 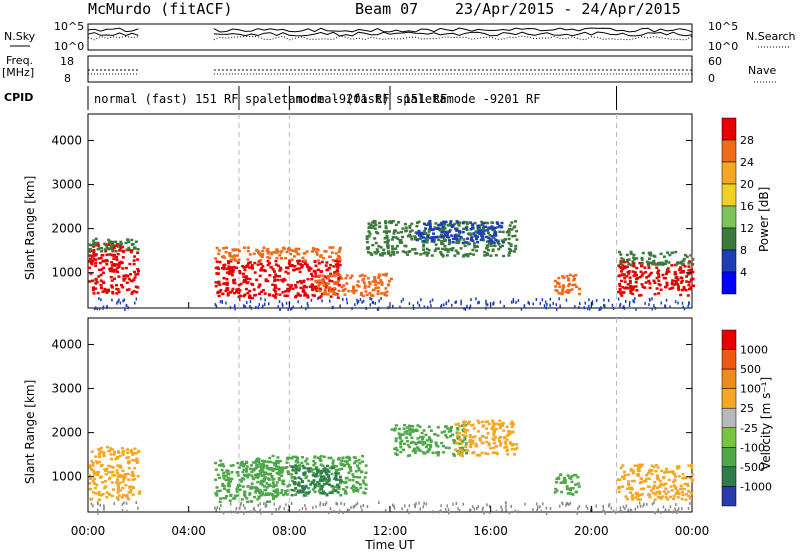 What do you see at coordinates (113, 30) in the screenshot?
I see `nsky-trace` at bounding box center [113, 30].